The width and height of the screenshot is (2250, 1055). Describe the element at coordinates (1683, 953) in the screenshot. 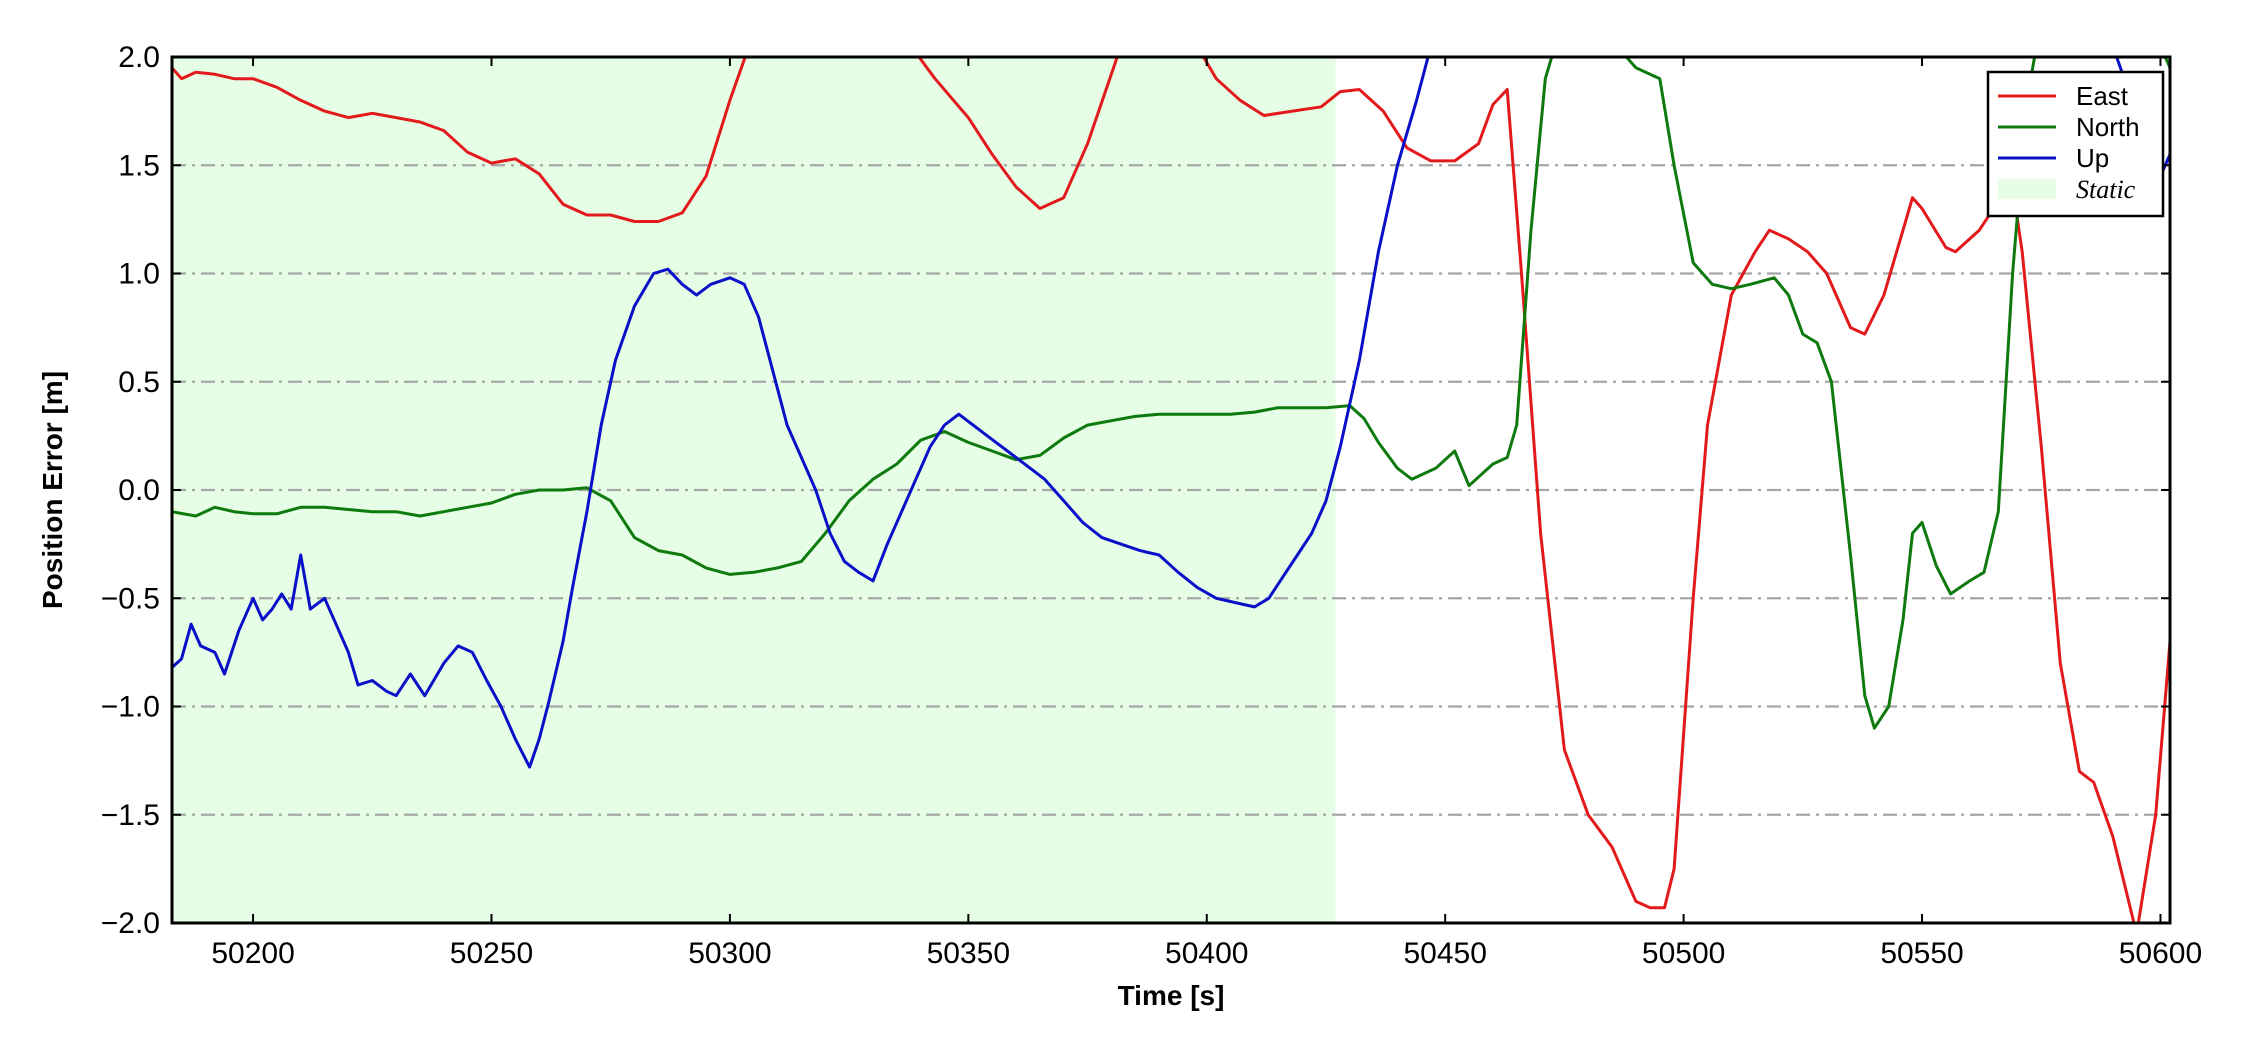

I see `x-tick-label: 50500` at that location.